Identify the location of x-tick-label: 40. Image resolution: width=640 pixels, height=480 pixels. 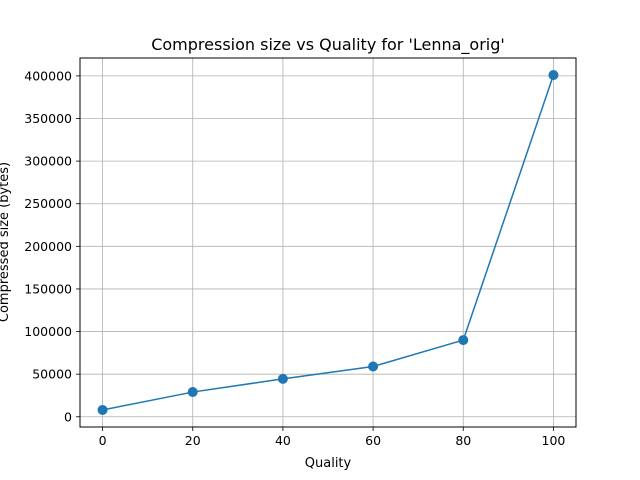
(283, 440).